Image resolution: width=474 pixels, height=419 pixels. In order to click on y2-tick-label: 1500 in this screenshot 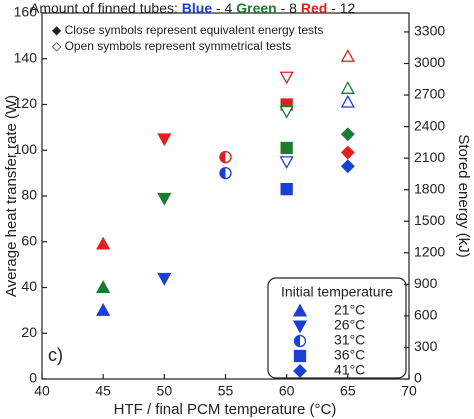, I will do `click(429, 220)`.